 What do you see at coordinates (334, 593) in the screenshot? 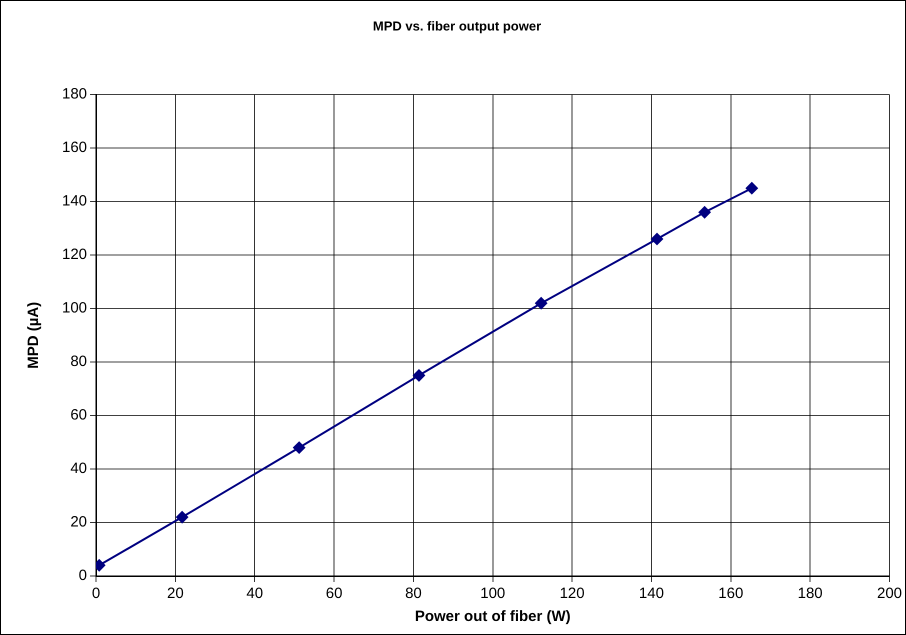
I see `x-tick-label: 60` at bounding box center [334, 593].